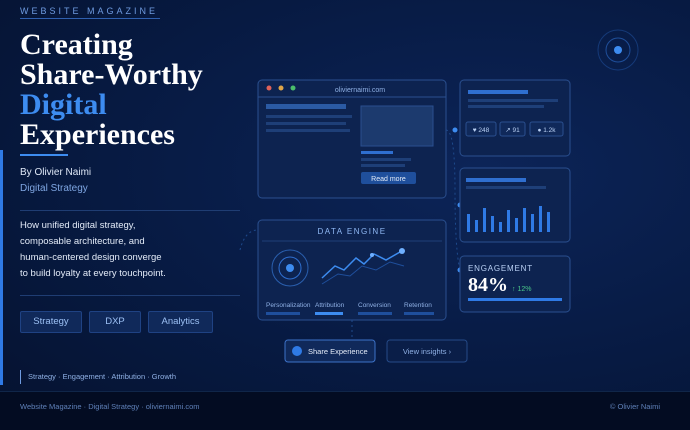  I want to click on tag: Strategy, so click(51, 322).